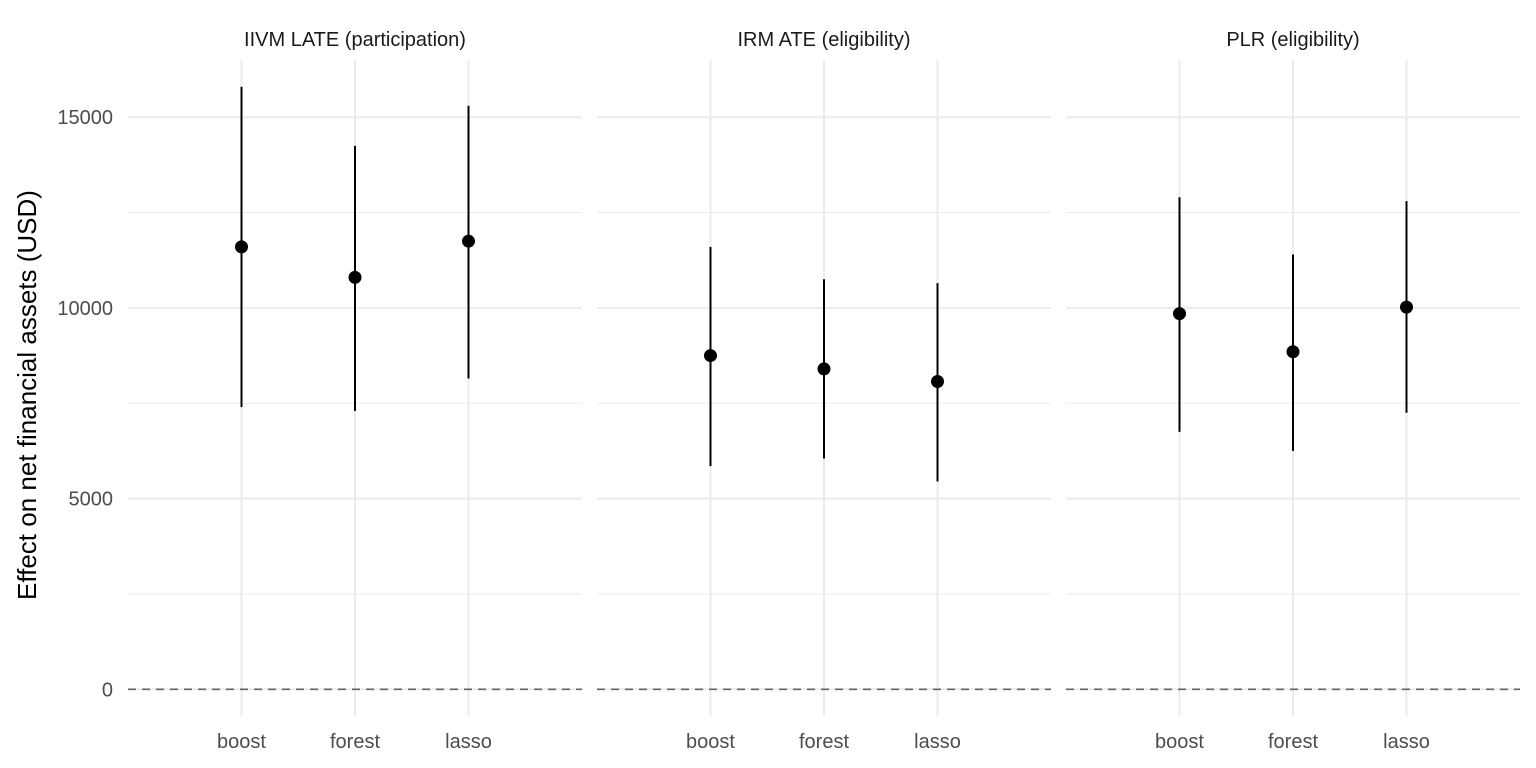 This screenshot has width=1536, height=768. I want to click on facet-title: IRM ATE (eligibility), so click(824, 40).